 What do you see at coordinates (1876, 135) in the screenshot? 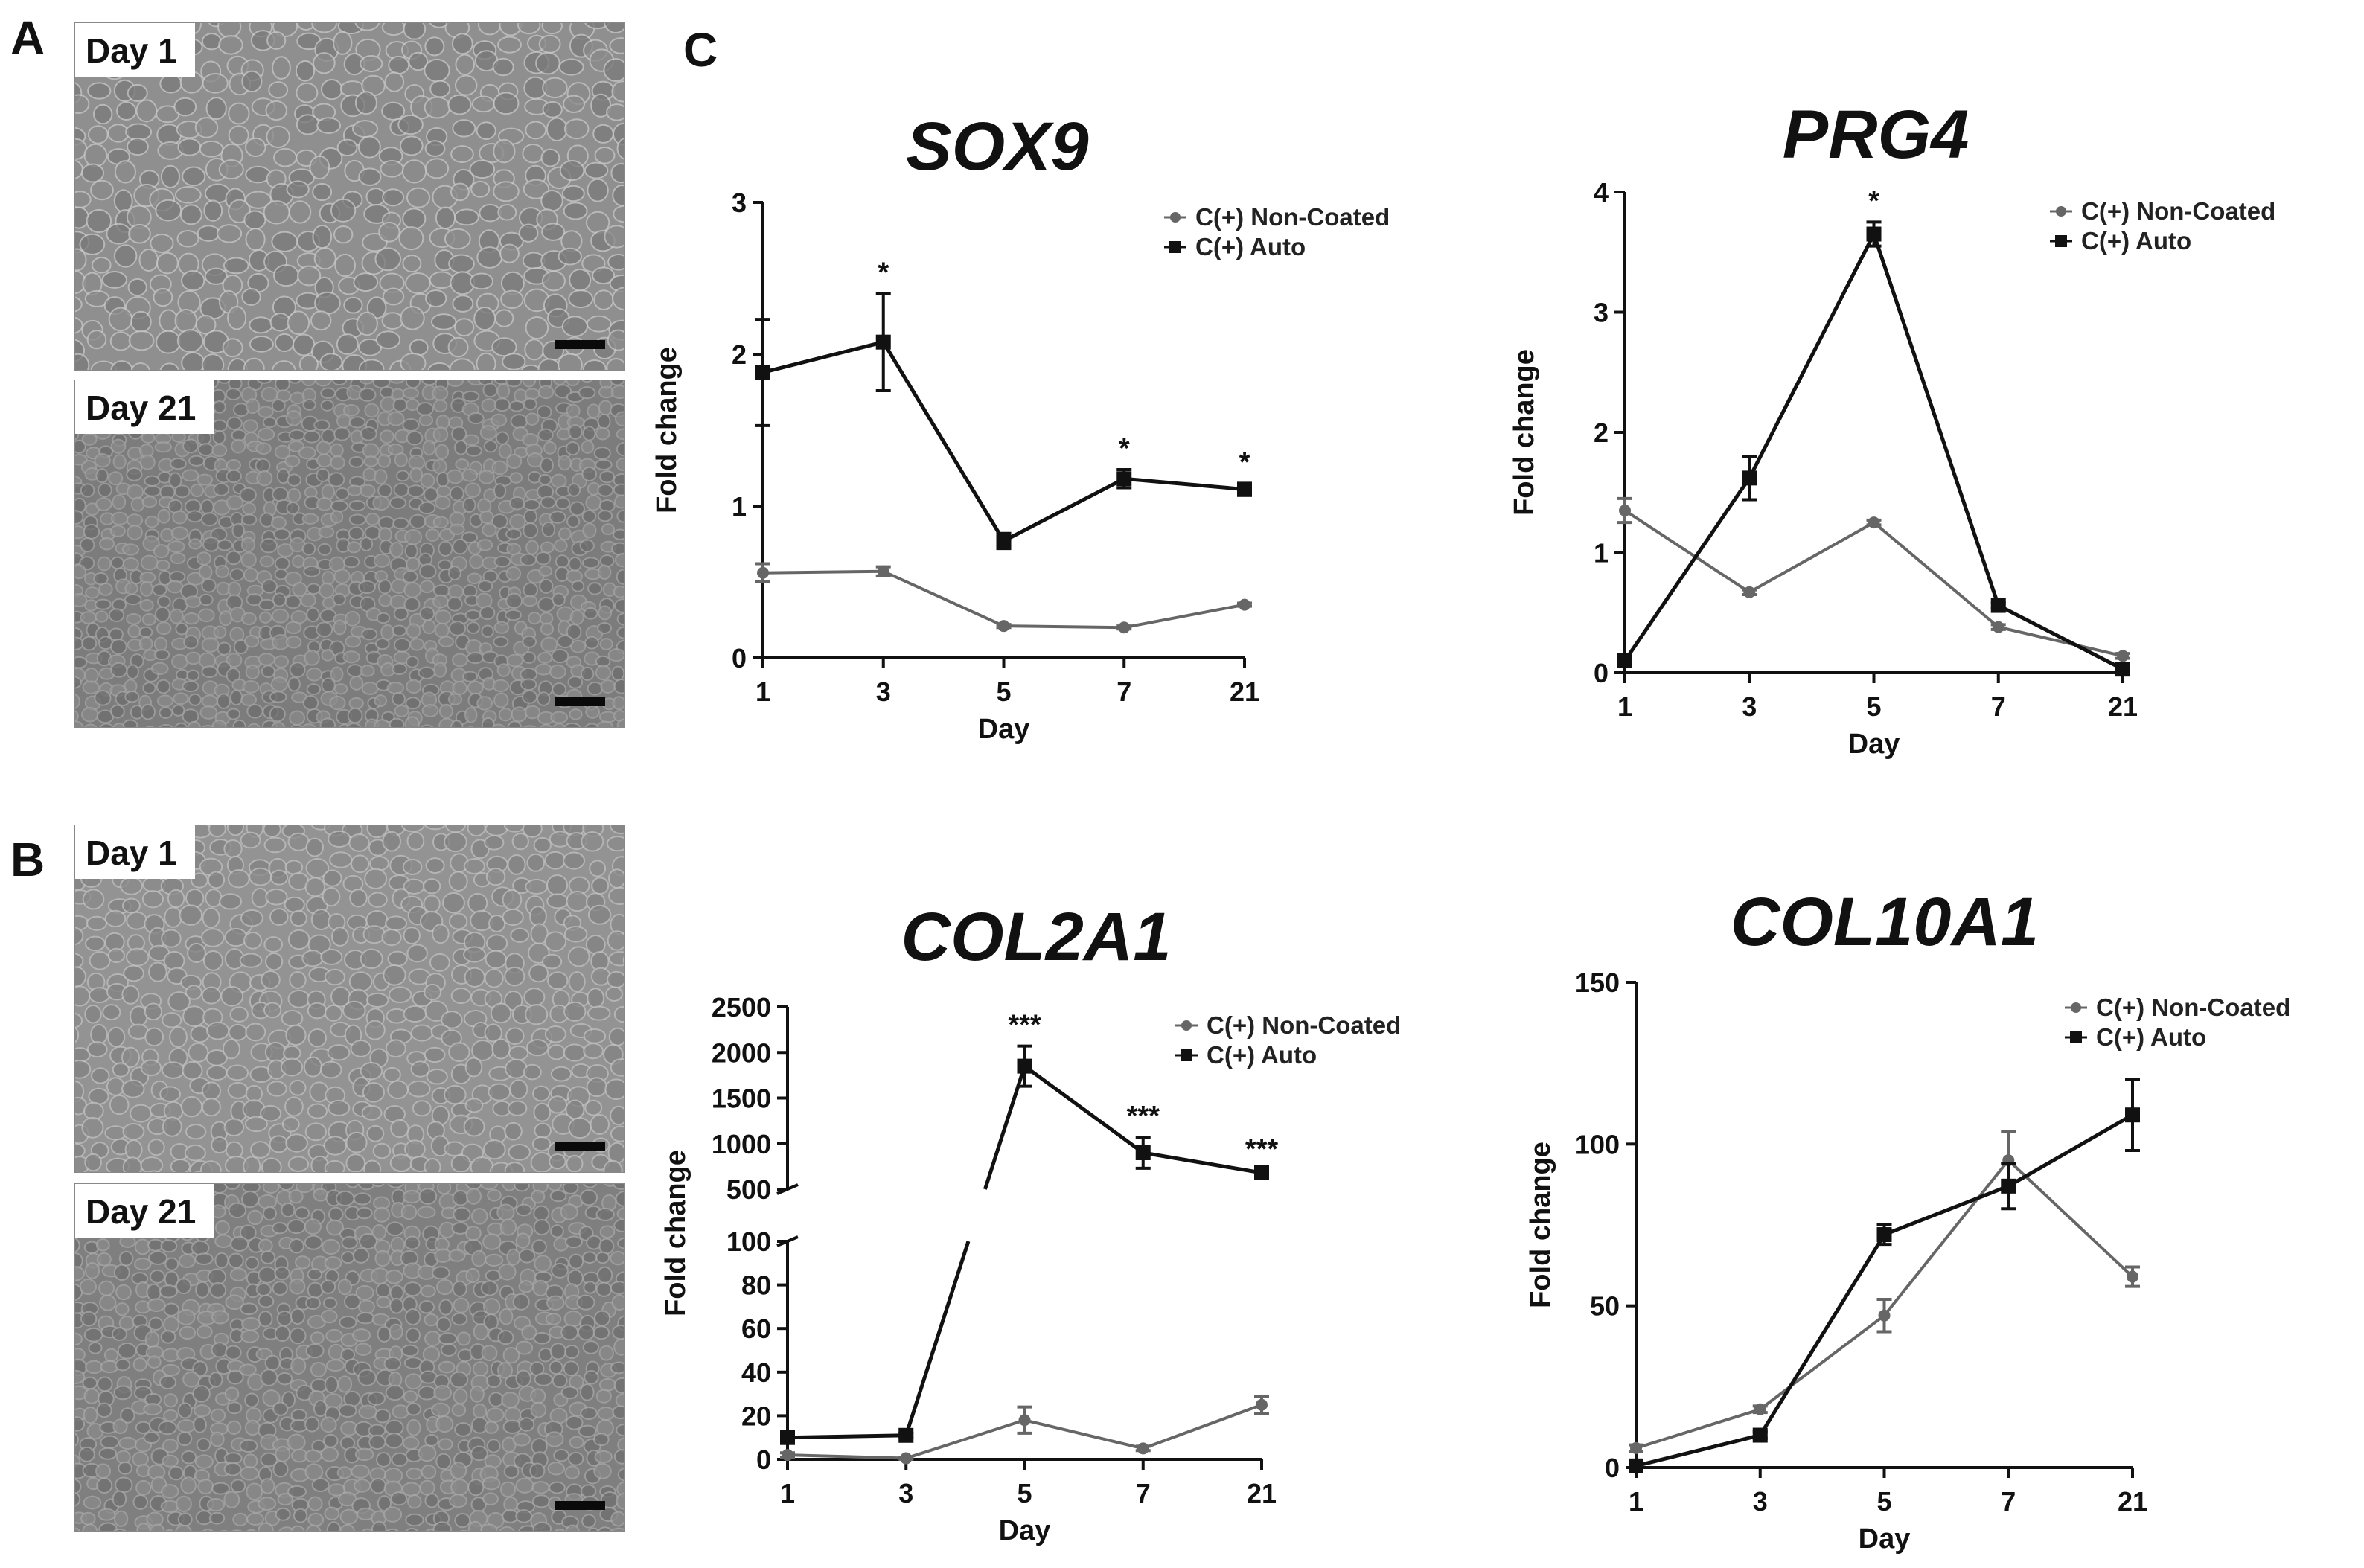
I see `chart-title: PRG4` at bounding box center [1876, 135].